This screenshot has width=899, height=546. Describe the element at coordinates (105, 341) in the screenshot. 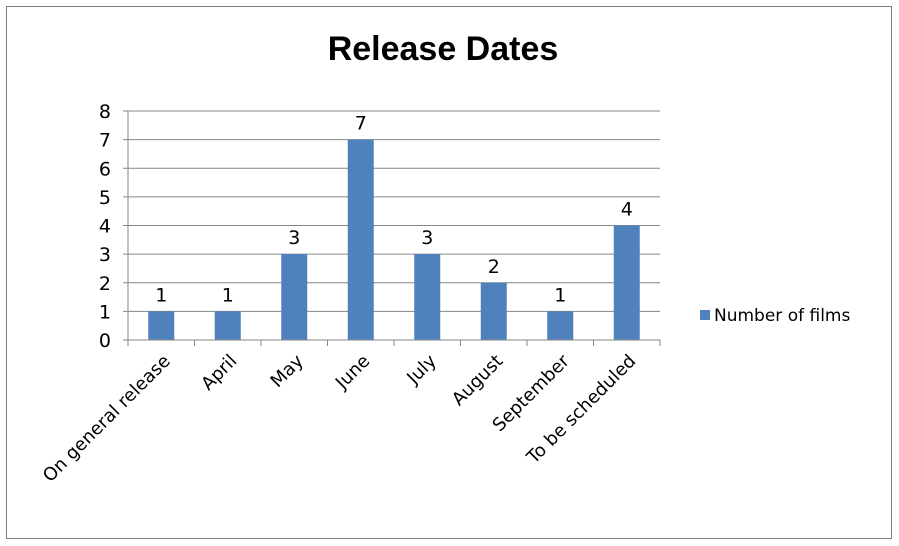

I see `y-tick-label: 0` at that location.